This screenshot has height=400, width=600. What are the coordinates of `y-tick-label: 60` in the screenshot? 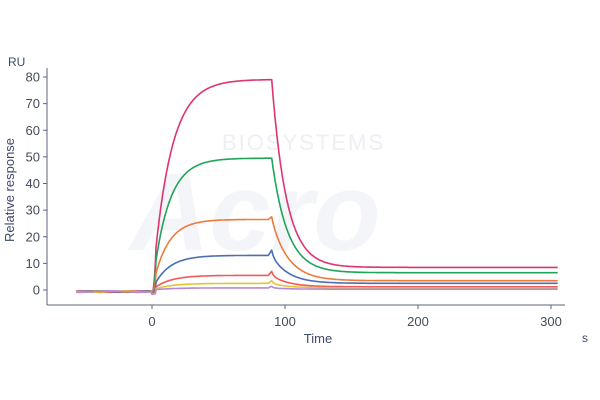 It's located at (33, 130).